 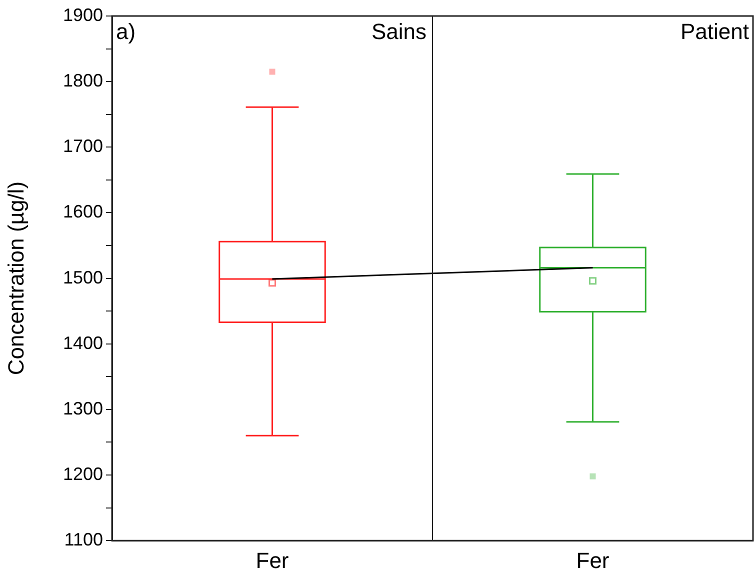 What do you see at coordinates (82, 474) in the screenshot?
I see `y-tick-label: 1200` at bounding box center [82, 474].